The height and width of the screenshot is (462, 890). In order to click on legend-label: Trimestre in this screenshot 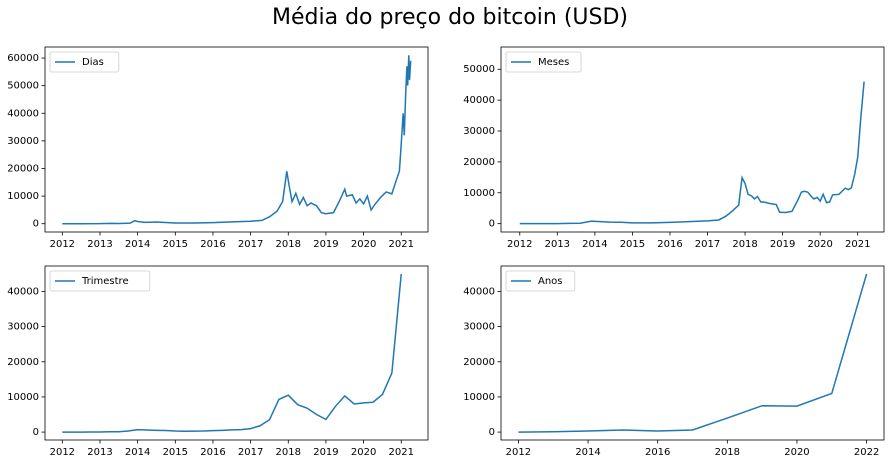, I will do `click(105, 281)`.